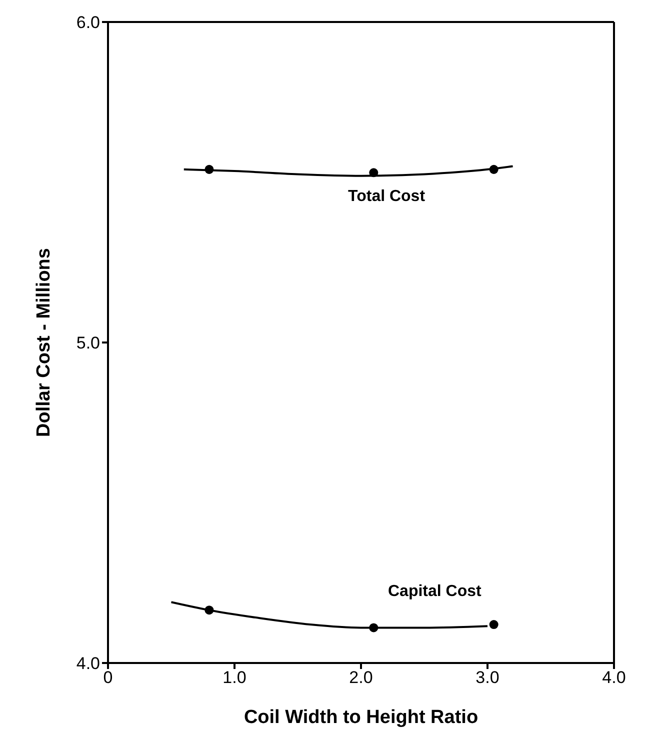  I want to click on x-tick-label: 0, so click(108, 678).